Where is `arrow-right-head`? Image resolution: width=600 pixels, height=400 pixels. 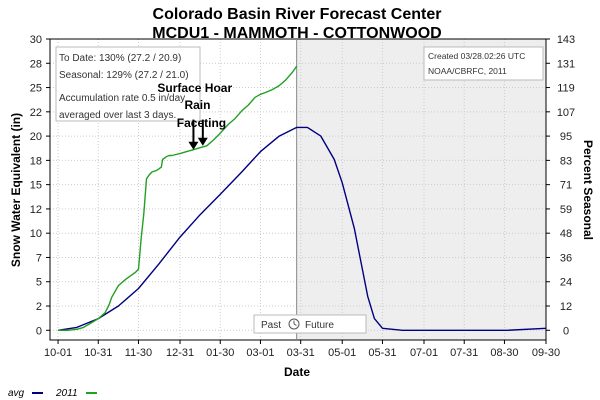 arrow-right-head is located at coordinates (202, 141).